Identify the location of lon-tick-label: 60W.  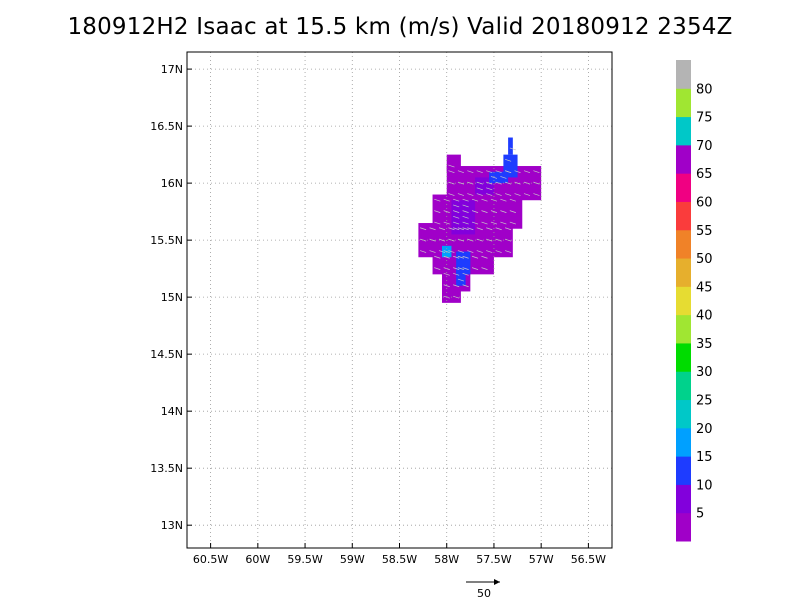
(257, 559).